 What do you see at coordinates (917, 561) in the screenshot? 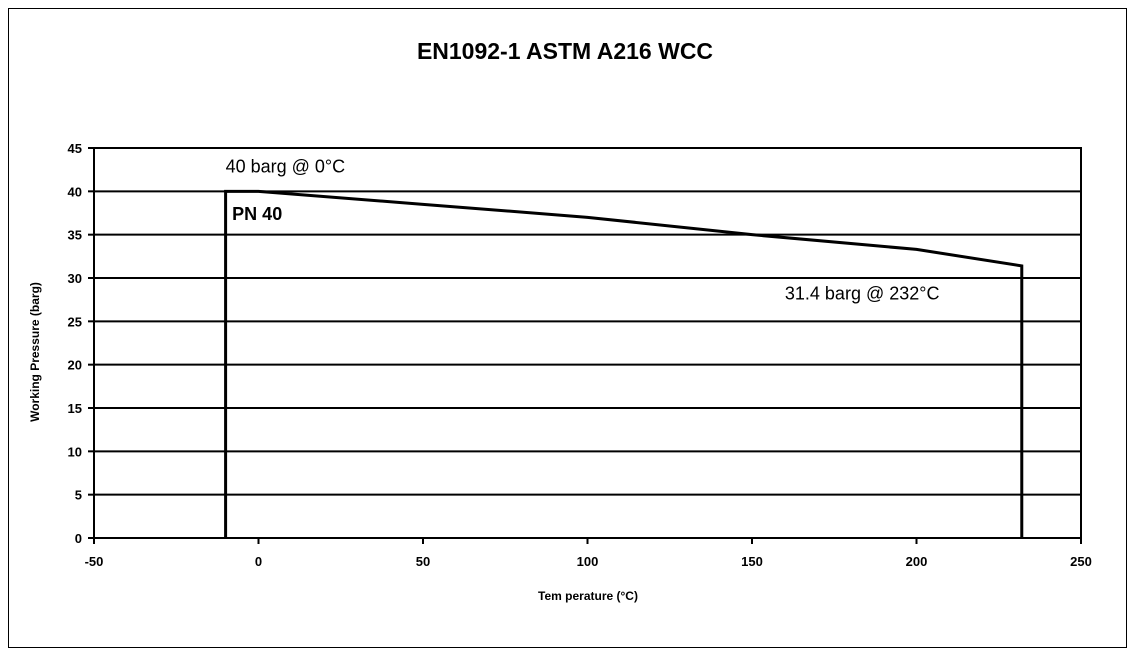
I see `x-tick-label: 200` at bounding box center [917, 561].